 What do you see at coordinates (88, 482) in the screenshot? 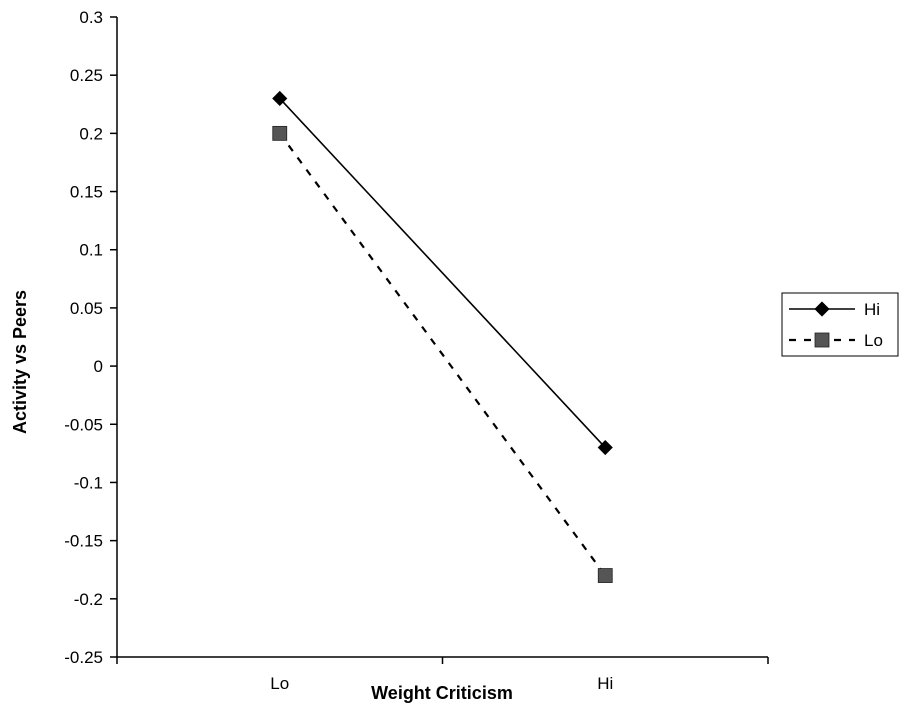
I see `y-tick-label: -0.1` at bounding box center [88, 482].